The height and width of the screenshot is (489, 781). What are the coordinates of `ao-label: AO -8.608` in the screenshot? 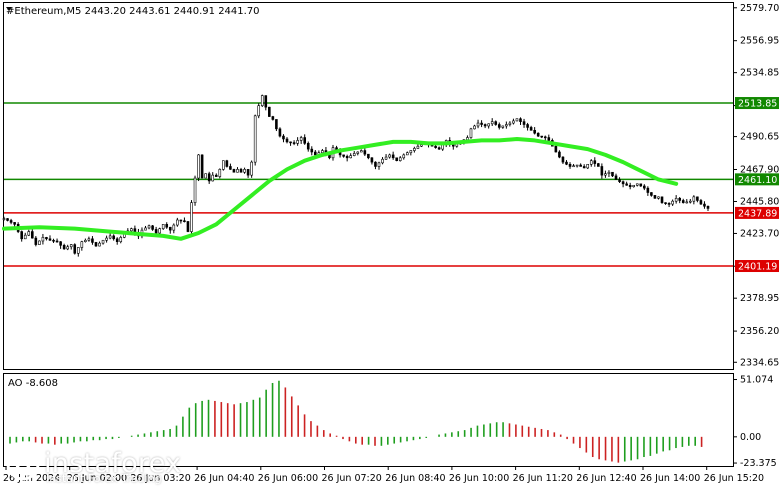 It's located at (33, 383).